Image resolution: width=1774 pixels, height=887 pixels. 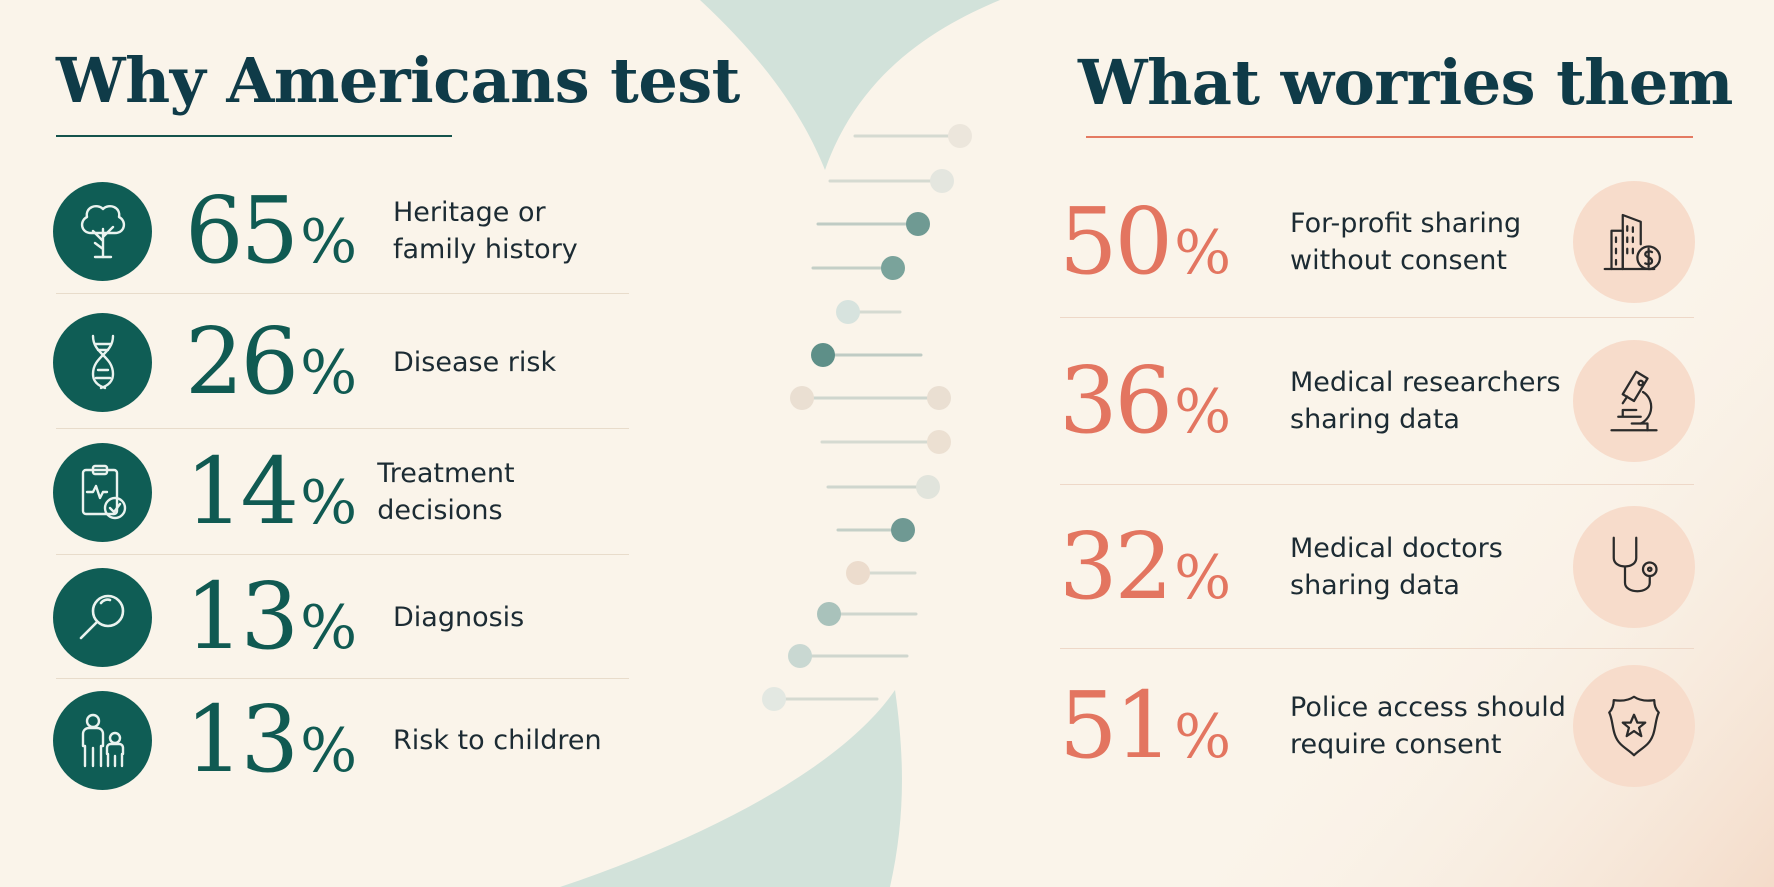 What do you see at coordinates (485, 231) in the screenshot?
I see `reason-label: Heritage or family history` at bounding box center [485, 231].